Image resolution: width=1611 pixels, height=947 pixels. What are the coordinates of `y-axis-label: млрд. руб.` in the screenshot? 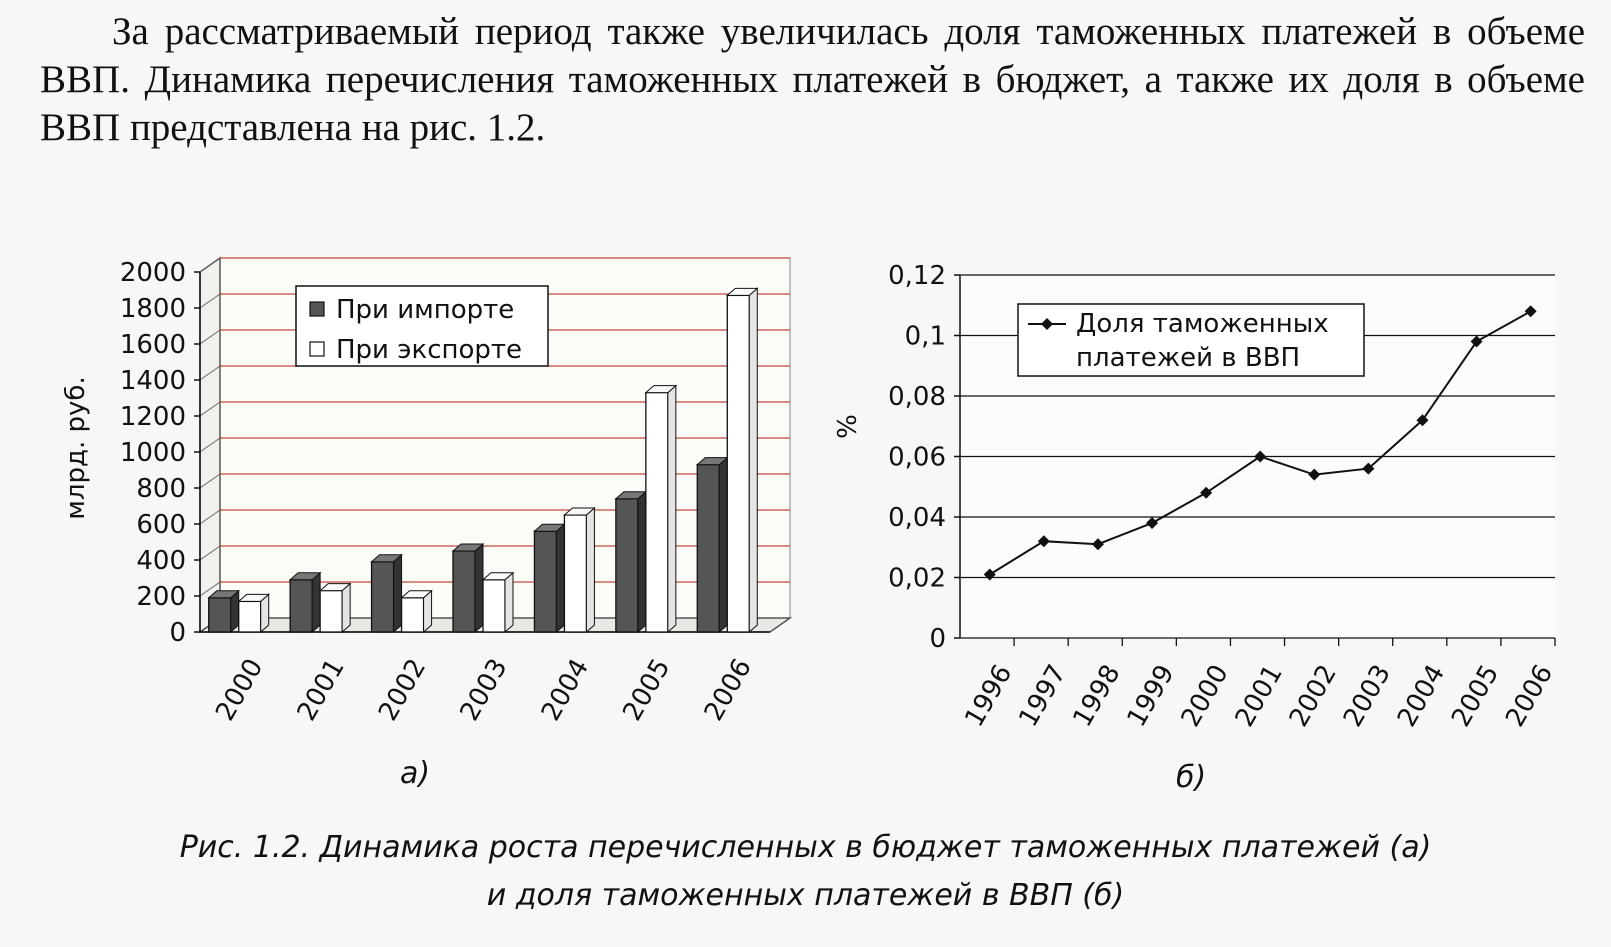 It's located at (76, 447).